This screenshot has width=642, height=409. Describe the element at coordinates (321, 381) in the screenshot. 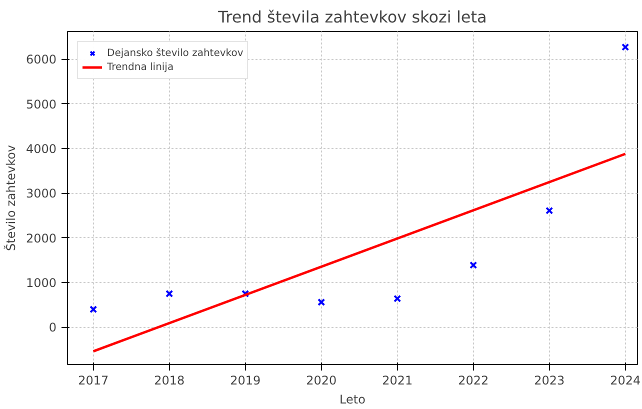

I see `x-tick-label: 2020` at that location.